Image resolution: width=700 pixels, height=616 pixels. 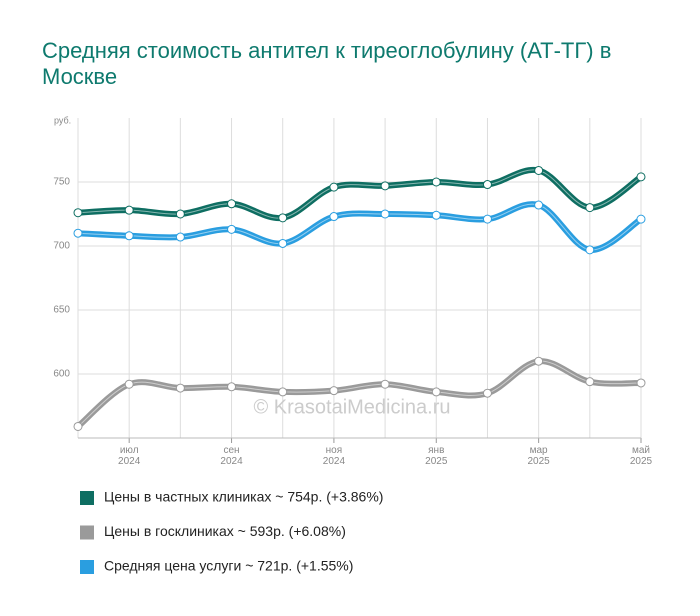 What do you see at coordinates (228, 566) in the screenshot?
I see `legend-label: Средняя цена услуги ~ 721р. (+1.55%)` at bounding box center [228, 566].